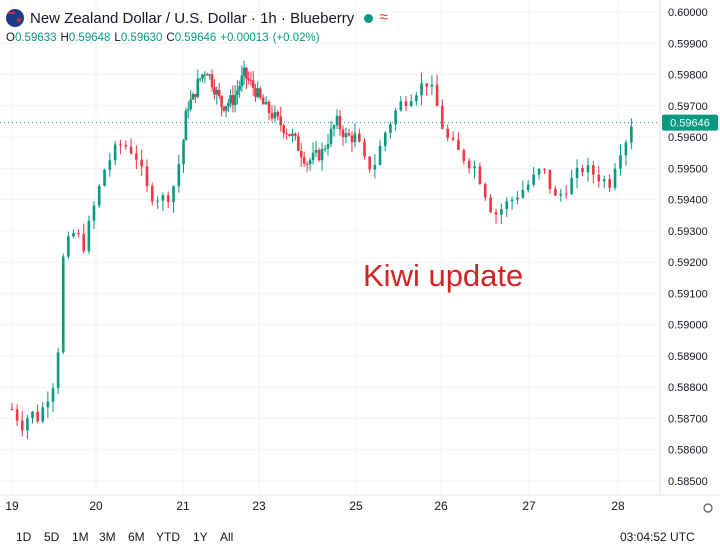 The width and height of the screenshot is (720, 544). What do you see at coordinates (690, 124) in the screenshot?
I see `current-price-label: 0.59646` at bounding box center [690, 124].